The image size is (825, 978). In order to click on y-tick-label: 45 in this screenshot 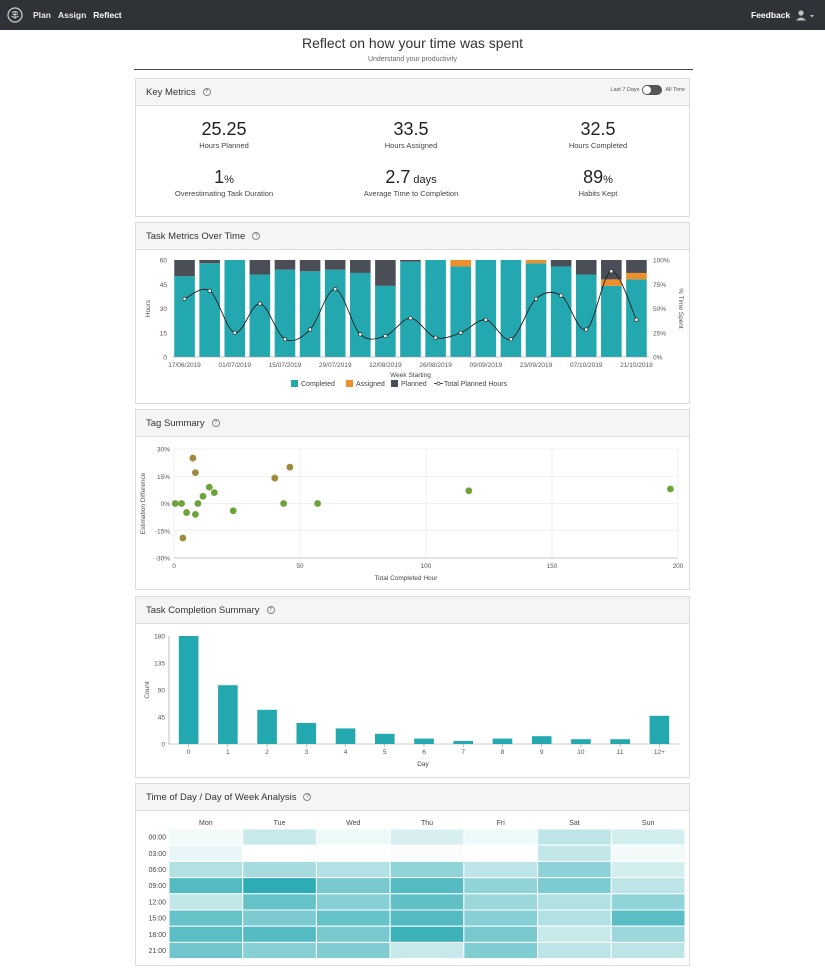, I will do `click(162, 718)`.